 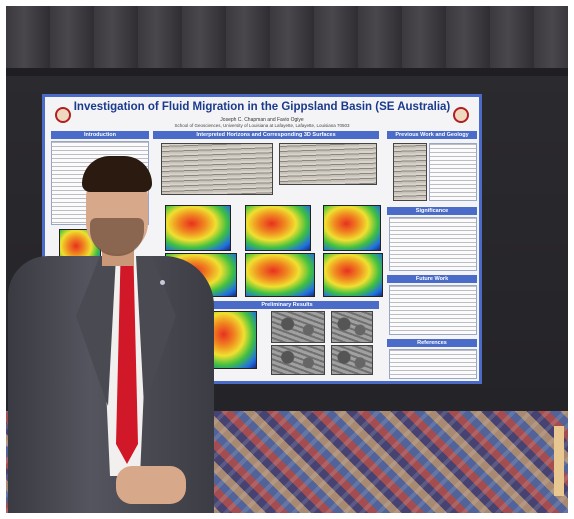 I want to click on section-significance: Significance, so click(x=432, y=211).